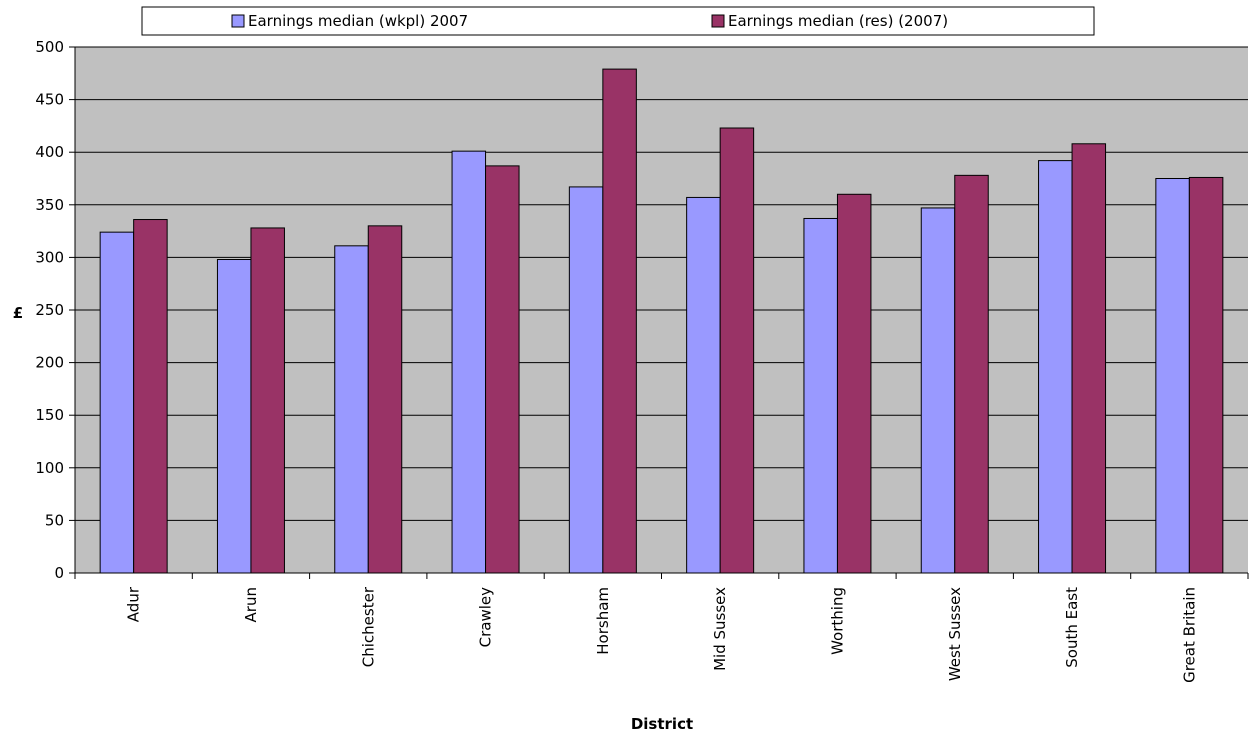  I want to click on y-tick-label: 250, so click(49, 310).